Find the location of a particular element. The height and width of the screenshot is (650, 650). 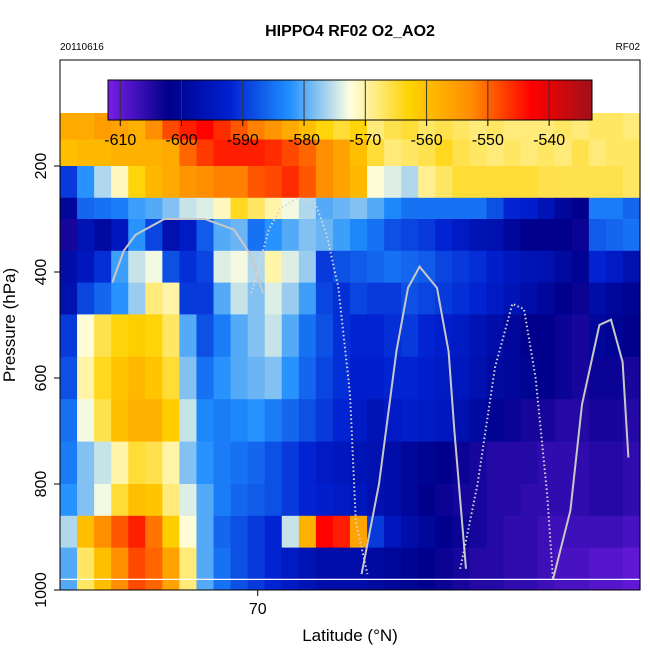

colorbar-tick-label: -610 is located at coordinates (120, 140).